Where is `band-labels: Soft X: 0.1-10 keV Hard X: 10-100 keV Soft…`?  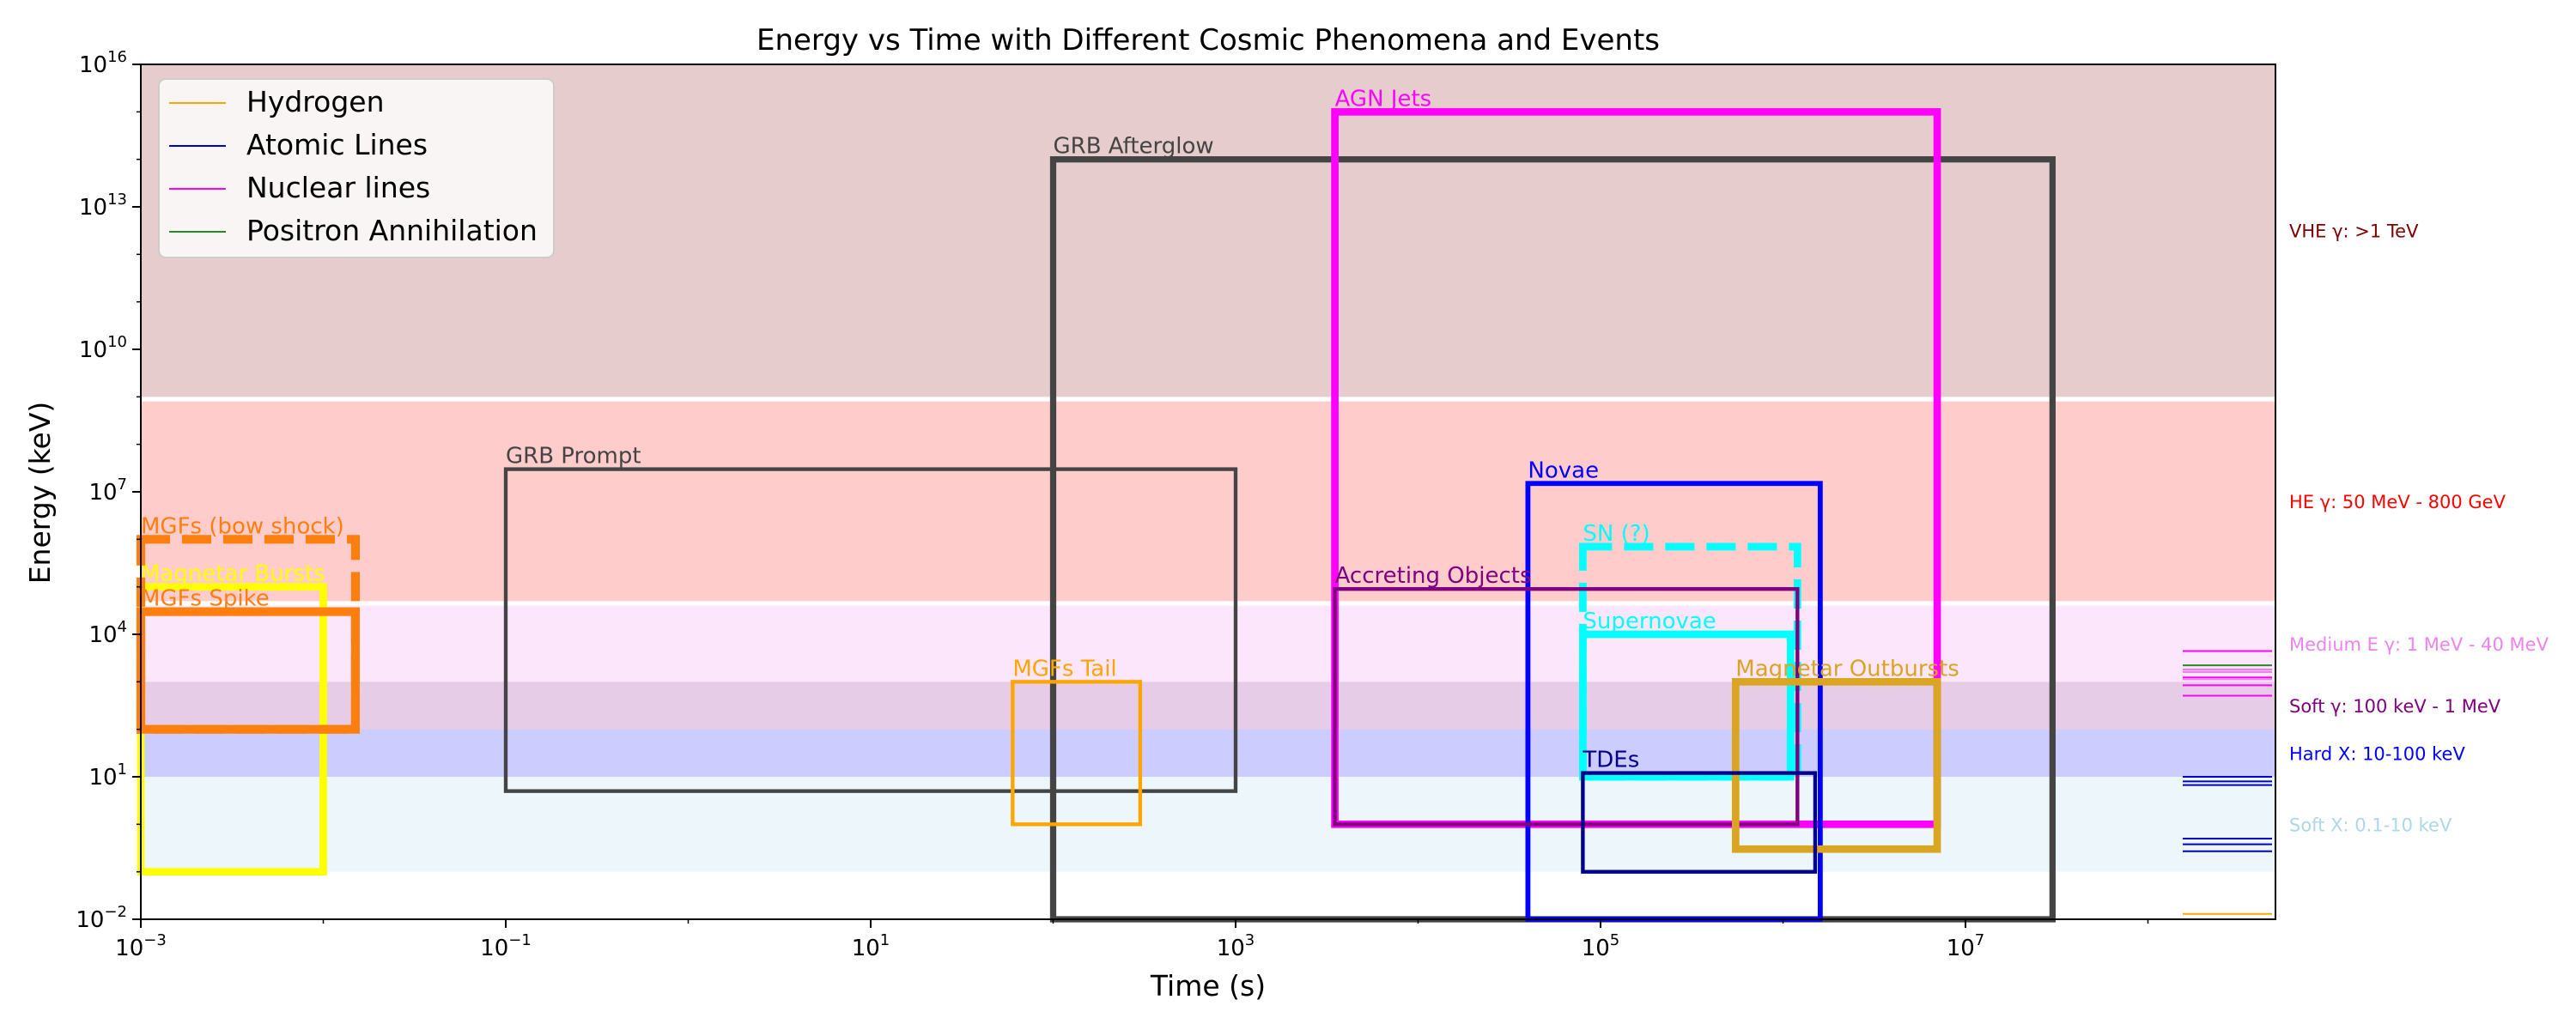 band-labels: Soft X: 0.1-10 keV Hard X: 10-100 keV Soft… is located at coordinates (2419, 528).